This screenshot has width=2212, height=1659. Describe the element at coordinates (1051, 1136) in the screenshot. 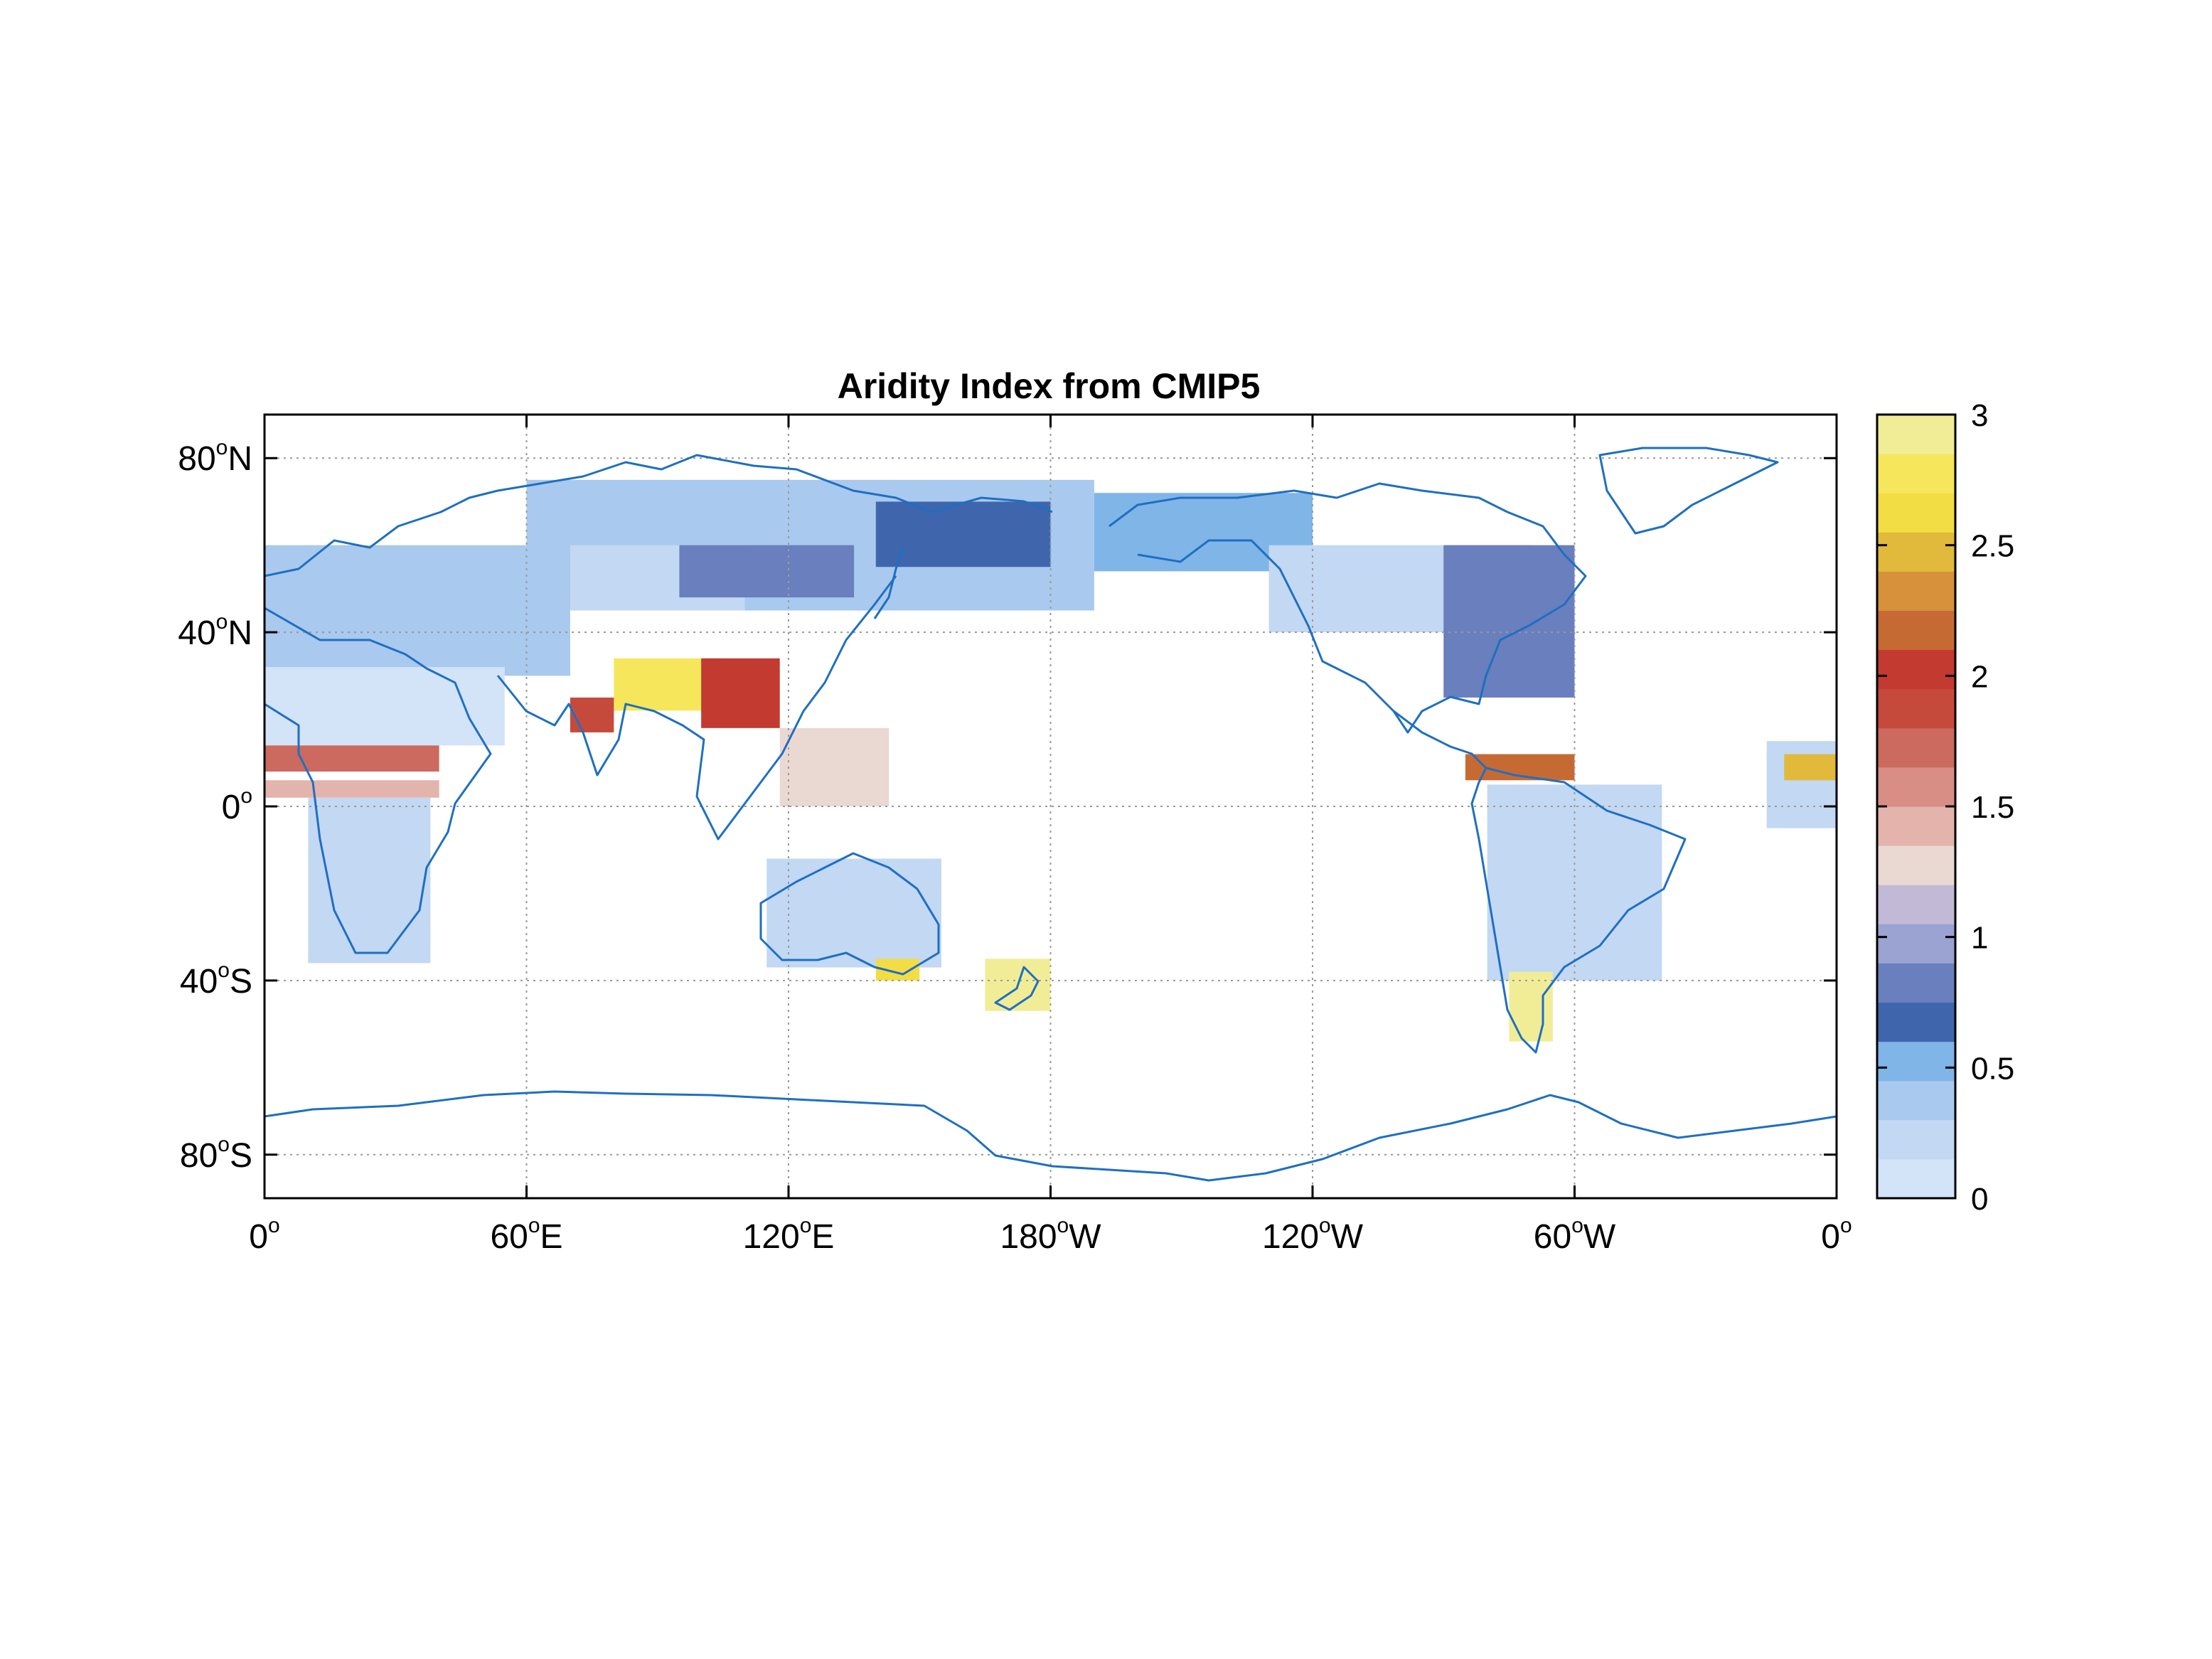

I see `coastline-antarctica` at that location.